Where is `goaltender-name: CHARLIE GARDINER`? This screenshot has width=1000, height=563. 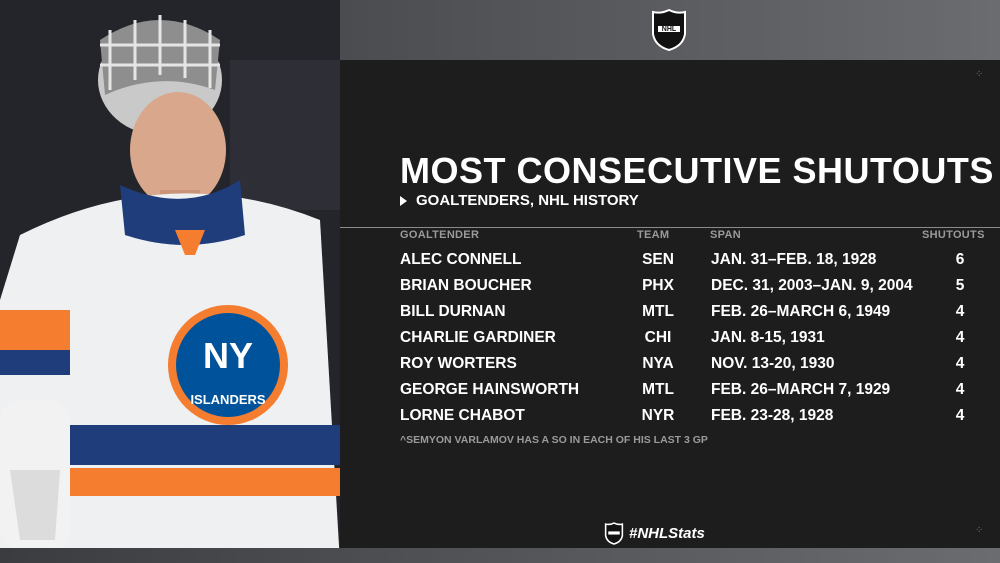 goaltender-name: CHARLIE GARDINER is located at coordinates (478, 337).